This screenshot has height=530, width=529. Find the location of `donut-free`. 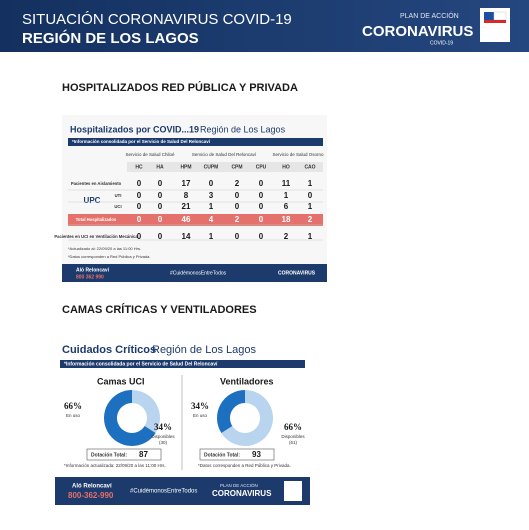

donut-free is located at coordinates (146, 411).